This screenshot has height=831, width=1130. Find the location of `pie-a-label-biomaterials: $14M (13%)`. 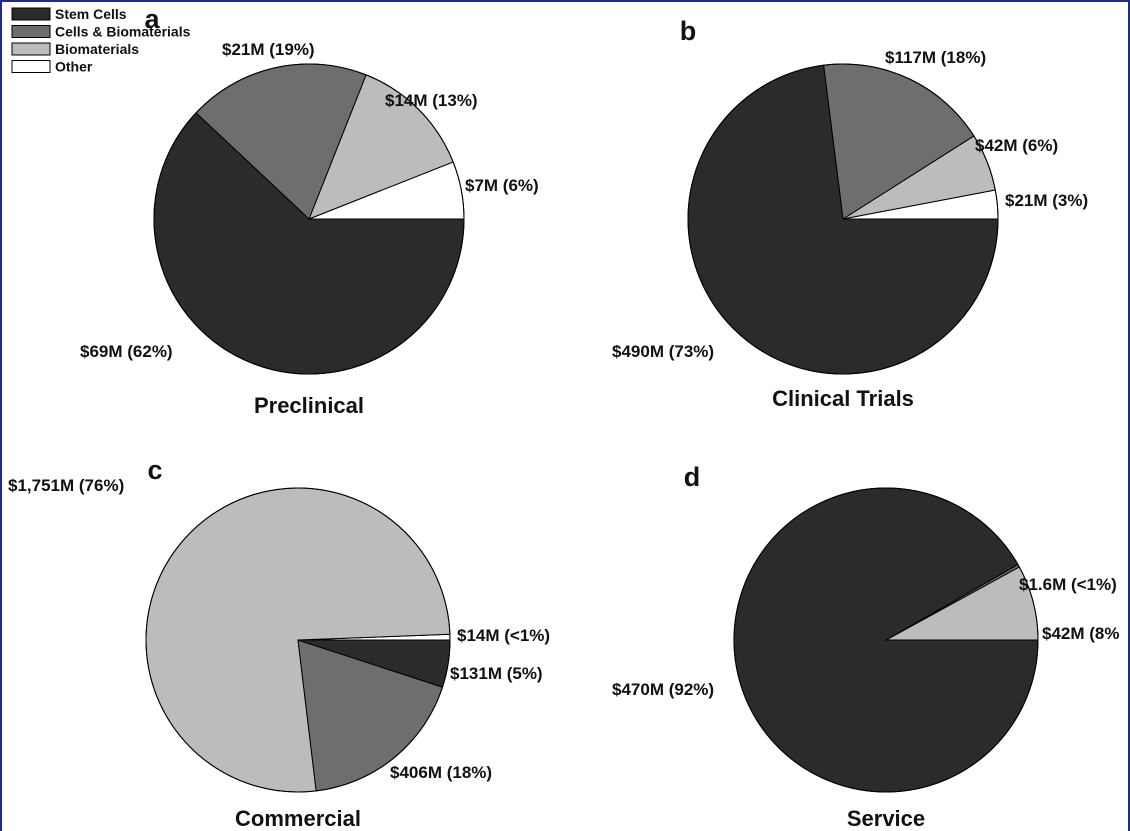

pie-a-label-biomaterials: $14M (13%) is located at coordinates (431, 100).